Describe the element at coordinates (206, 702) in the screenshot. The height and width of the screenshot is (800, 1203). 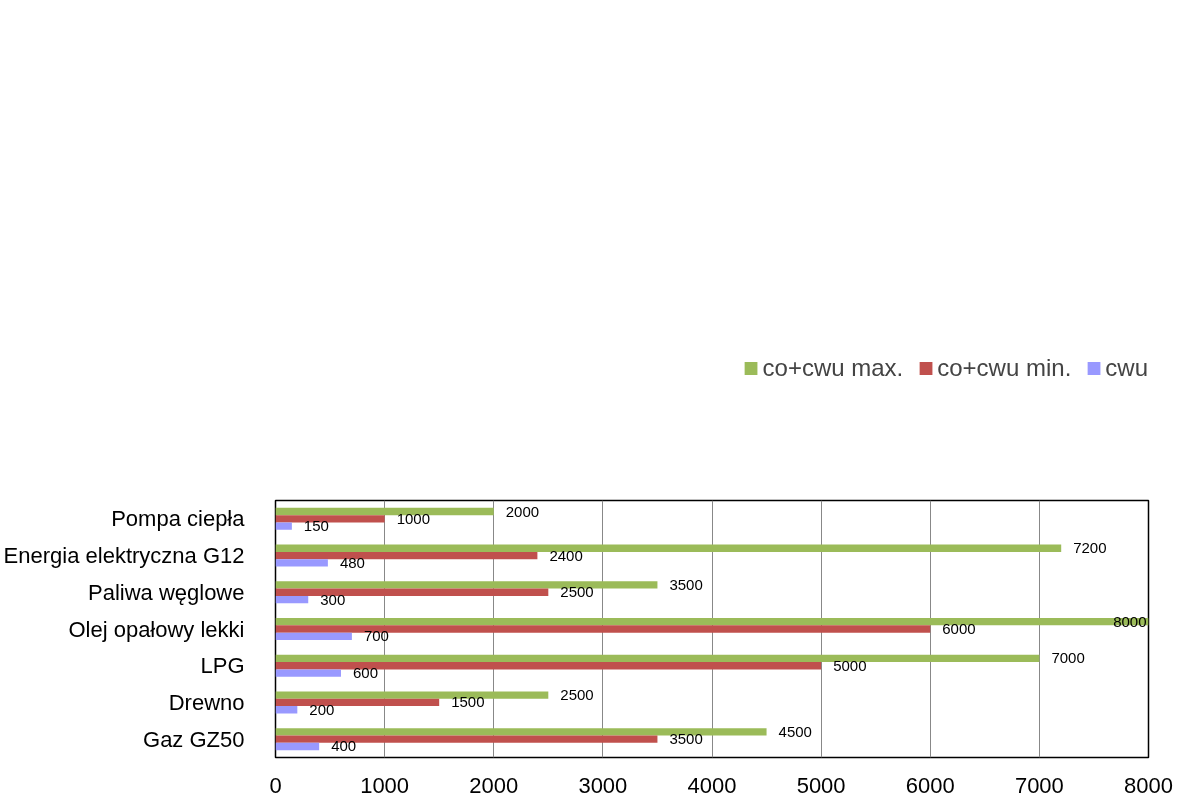
I see `y-tick-label: Drewno` at that location.